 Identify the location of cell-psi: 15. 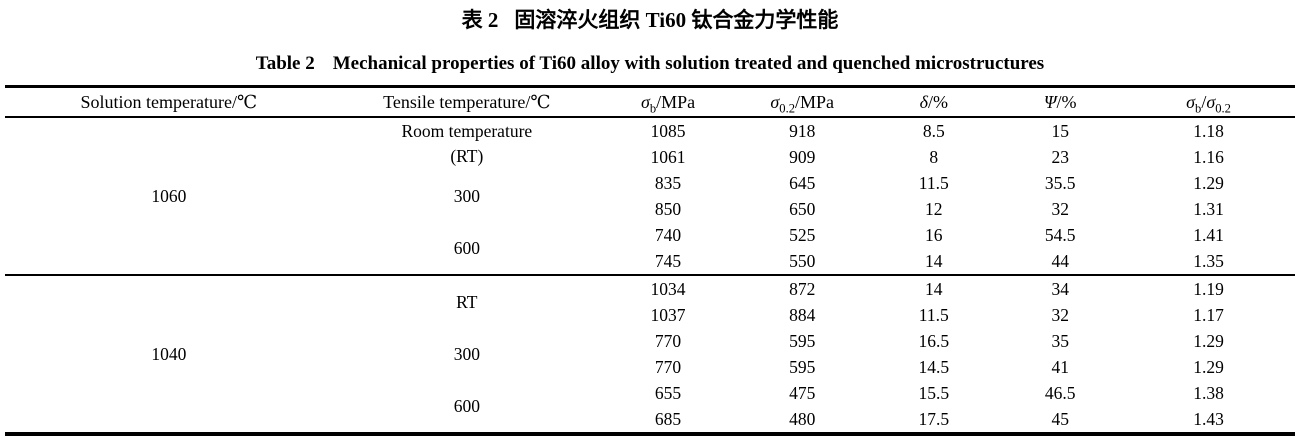
(1060, 130).